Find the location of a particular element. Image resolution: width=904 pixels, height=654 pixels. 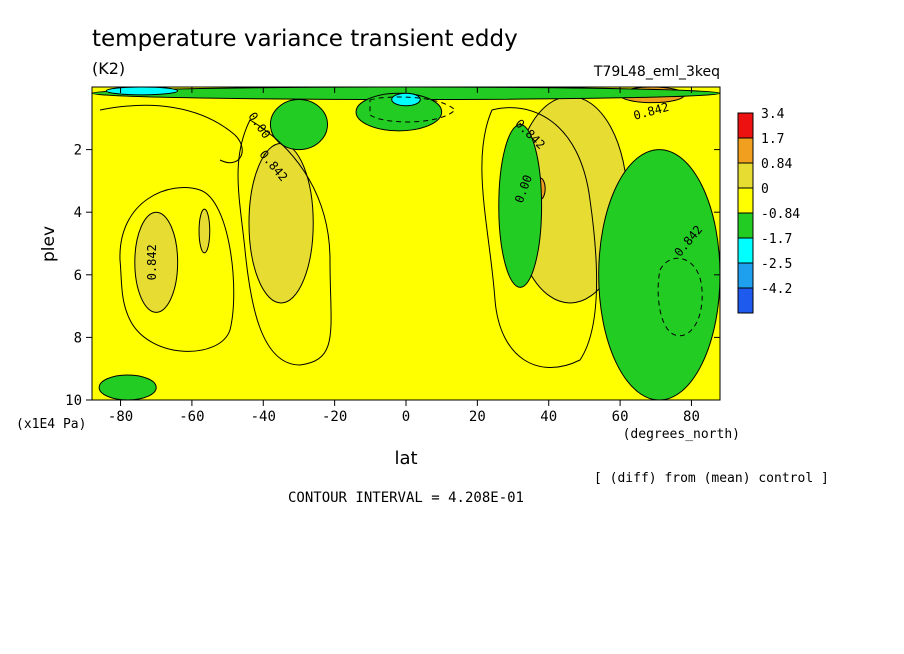

x-tick-label: -80 is located at coordinates (120, 417).